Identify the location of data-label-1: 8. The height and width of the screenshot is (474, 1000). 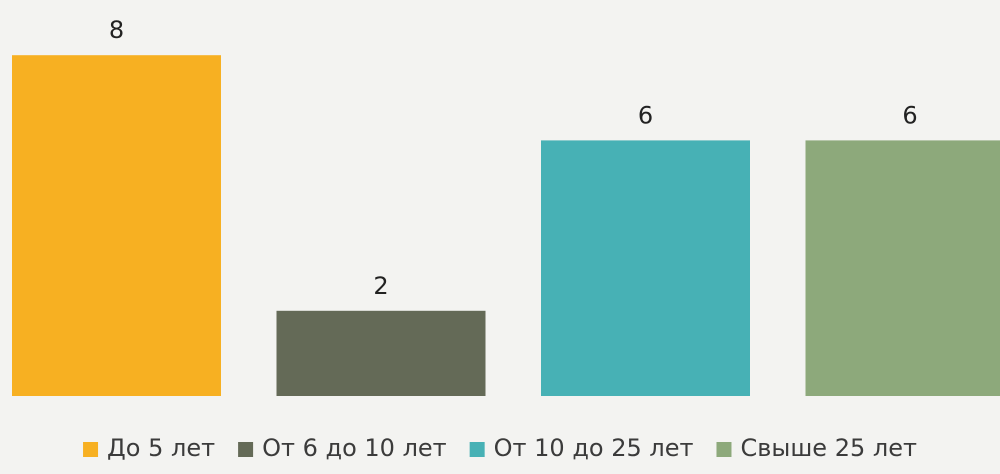
(116, 30).